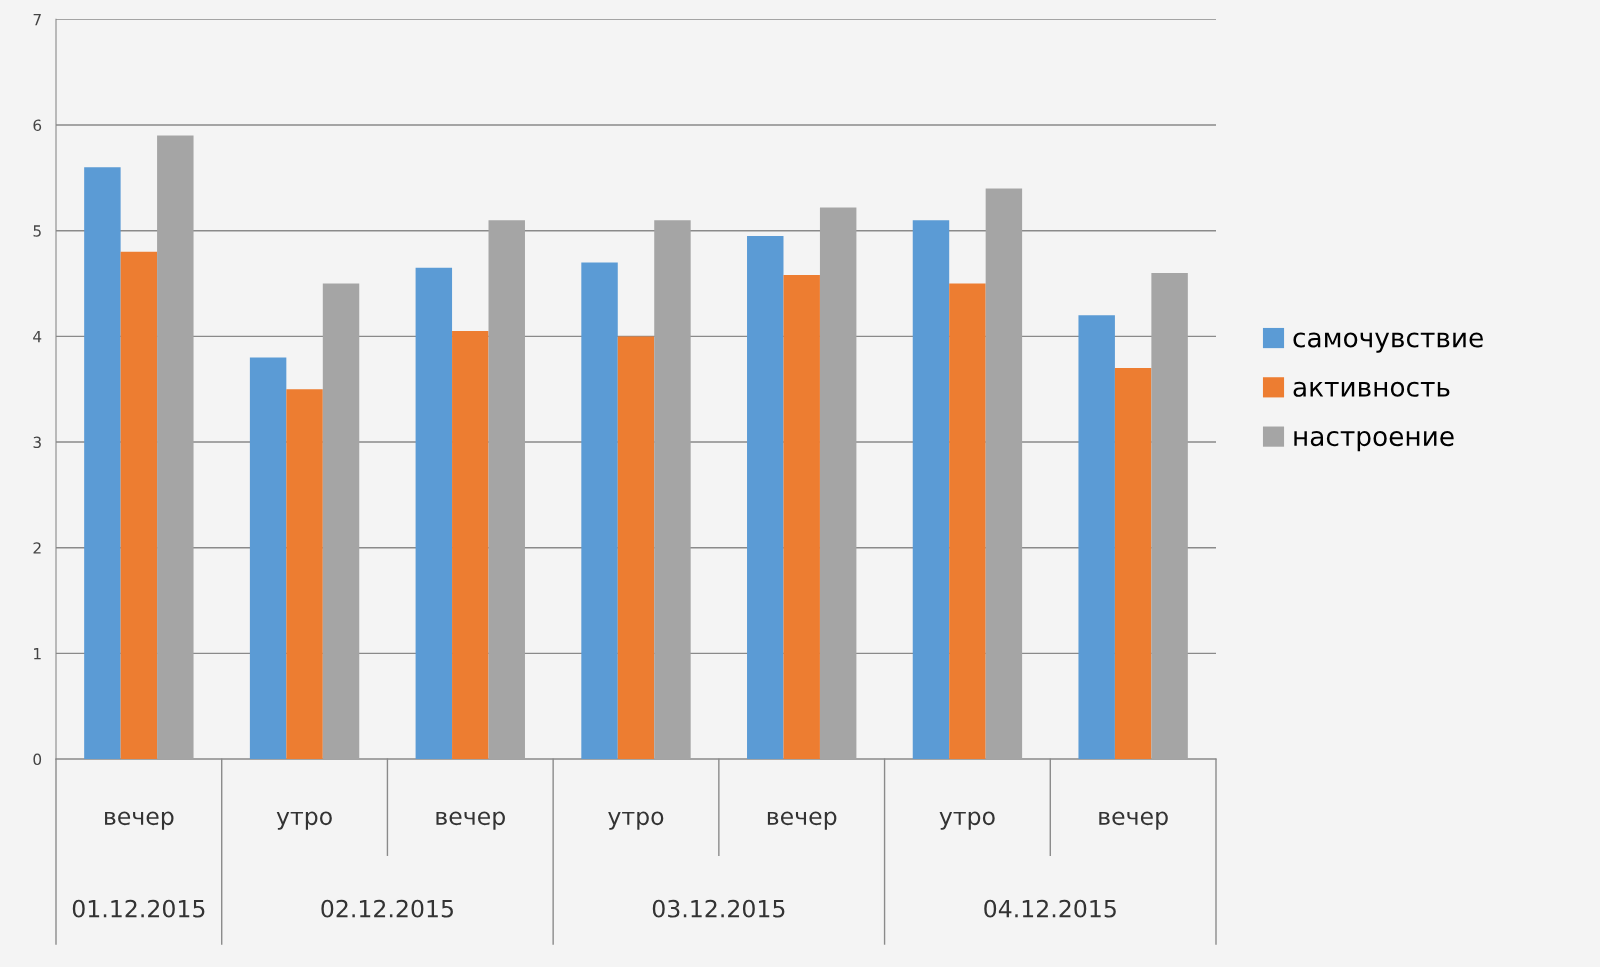  I want to click on text: 04.12.2015, so click(1050, 908).